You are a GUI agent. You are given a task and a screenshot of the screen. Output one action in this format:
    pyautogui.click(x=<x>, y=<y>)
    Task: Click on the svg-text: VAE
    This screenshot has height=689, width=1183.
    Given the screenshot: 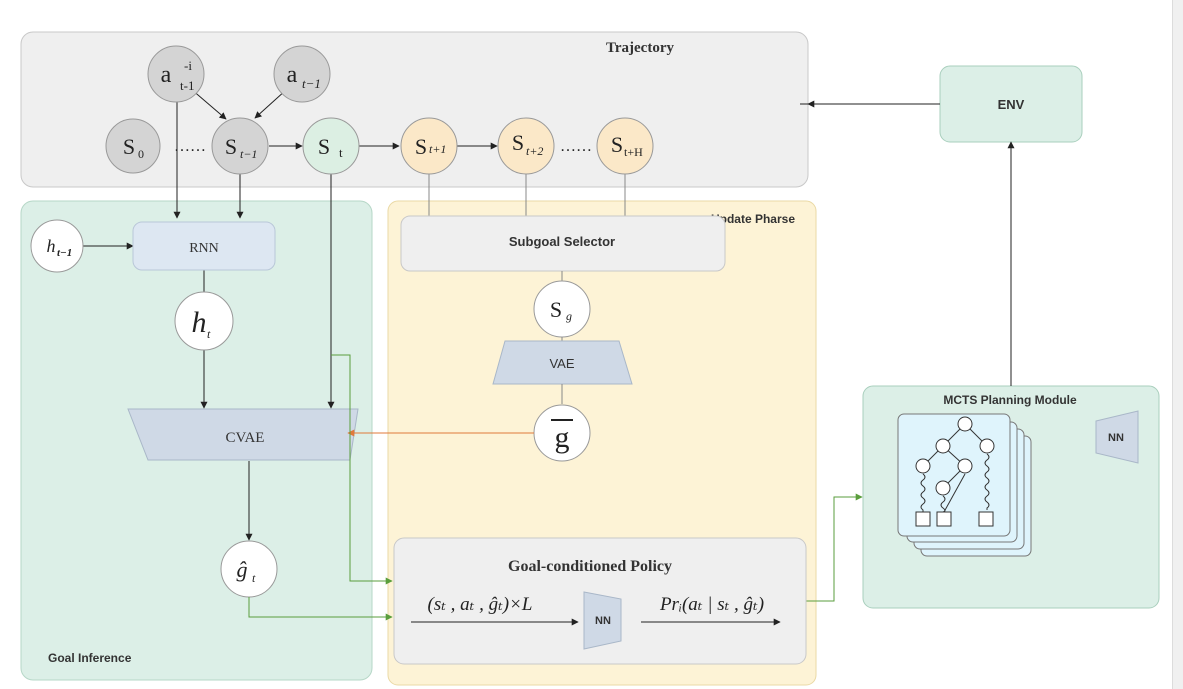 What is the action you would take?
    pyautogui.click(x=561, y=363)
    